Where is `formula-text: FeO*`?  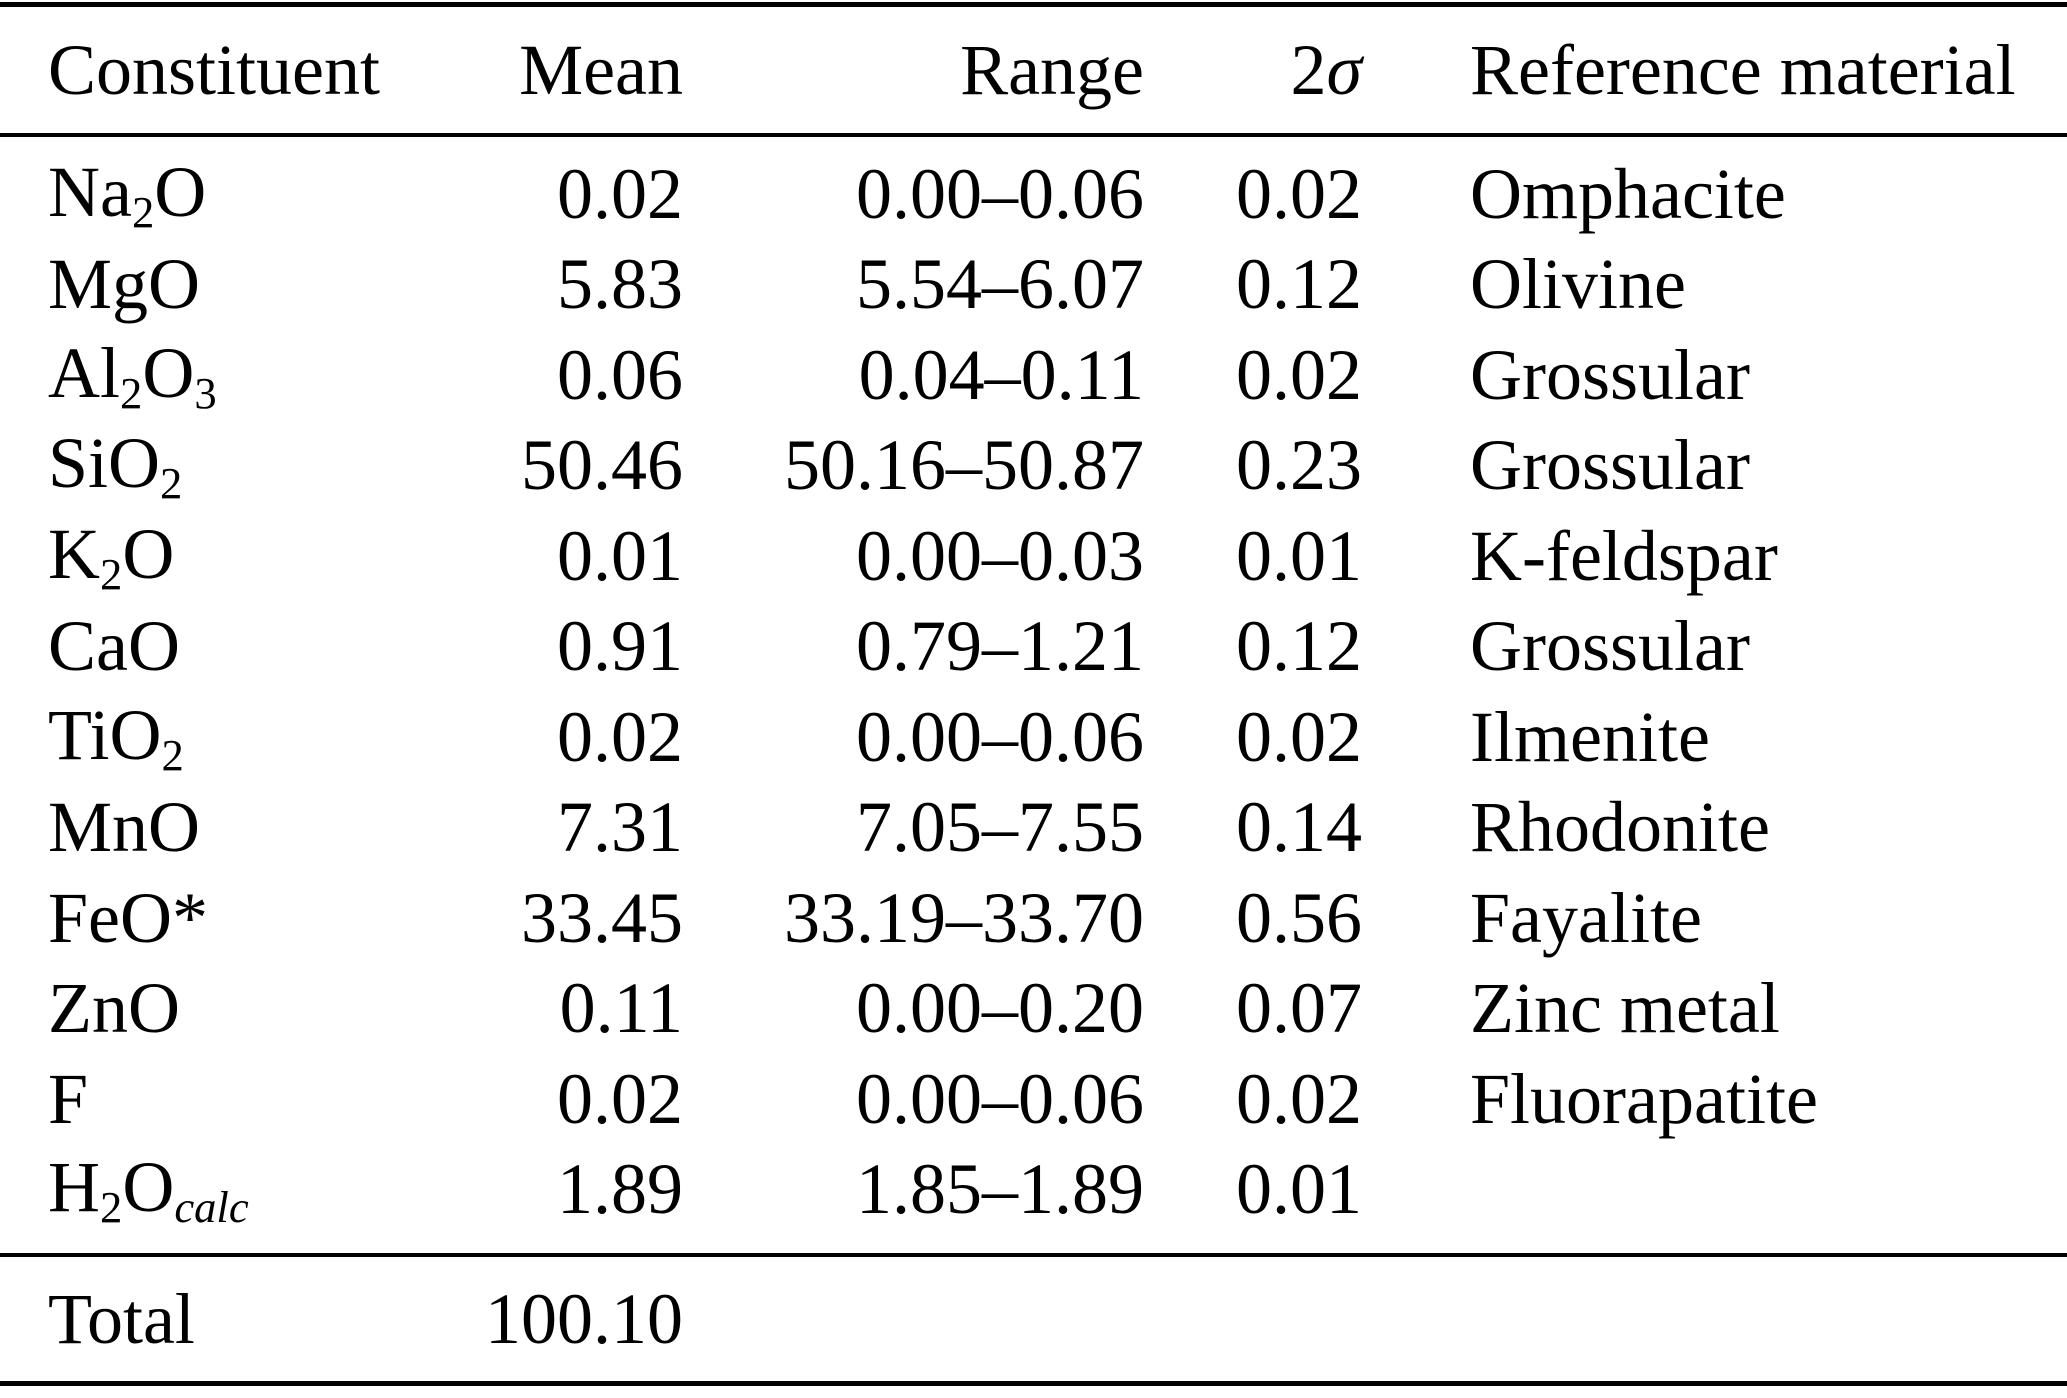
formula-text: FeO* is located at coordinates (128, 917).